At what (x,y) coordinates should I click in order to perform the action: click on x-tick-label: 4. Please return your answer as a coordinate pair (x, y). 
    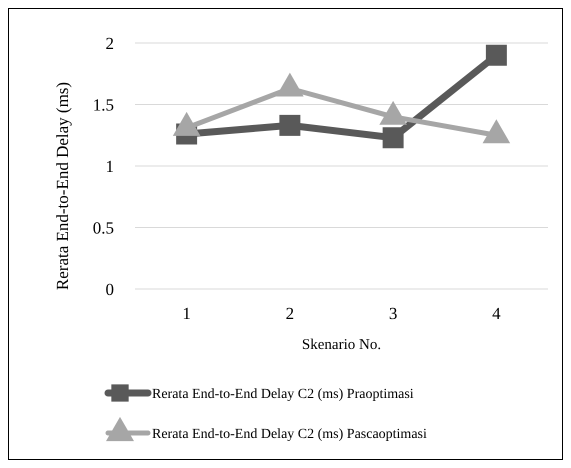
    Looking at the image, I should click on (497, 313).